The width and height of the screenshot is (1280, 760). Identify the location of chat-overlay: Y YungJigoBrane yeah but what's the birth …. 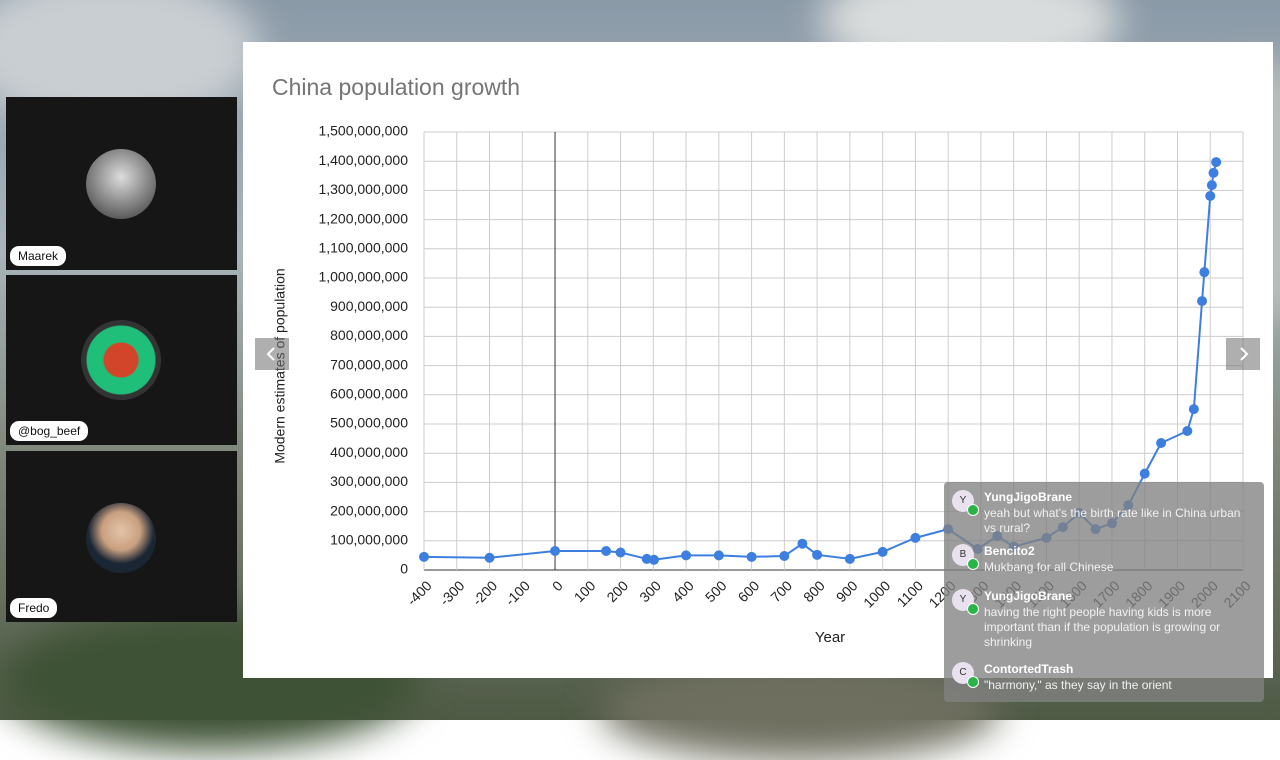
(1104, 592).